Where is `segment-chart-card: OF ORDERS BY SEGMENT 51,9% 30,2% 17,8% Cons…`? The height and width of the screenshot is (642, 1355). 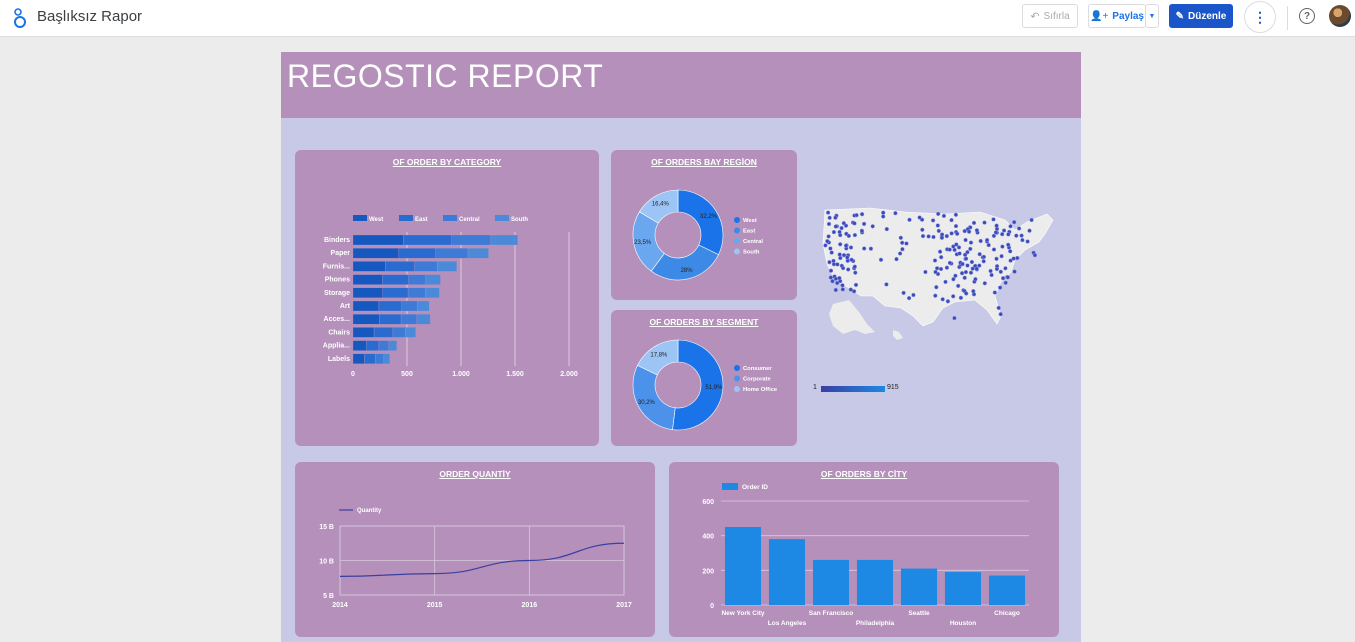
segment-chart-card: OF ORDERS BY SEGMENT 51,9% 30,2% 17,8% Cons… is located at coordinates (704, 378).